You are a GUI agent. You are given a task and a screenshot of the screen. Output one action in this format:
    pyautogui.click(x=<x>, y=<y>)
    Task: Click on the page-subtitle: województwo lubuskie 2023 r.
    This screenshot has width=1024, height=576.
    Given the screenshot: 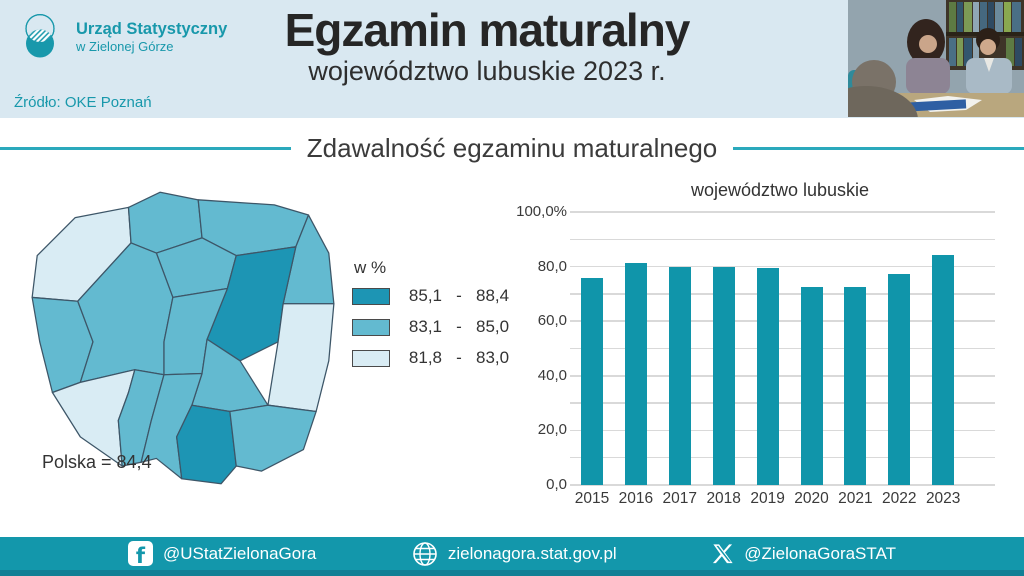 What is the action you would take?
    pyautogui.click(x=487, y=71)
    